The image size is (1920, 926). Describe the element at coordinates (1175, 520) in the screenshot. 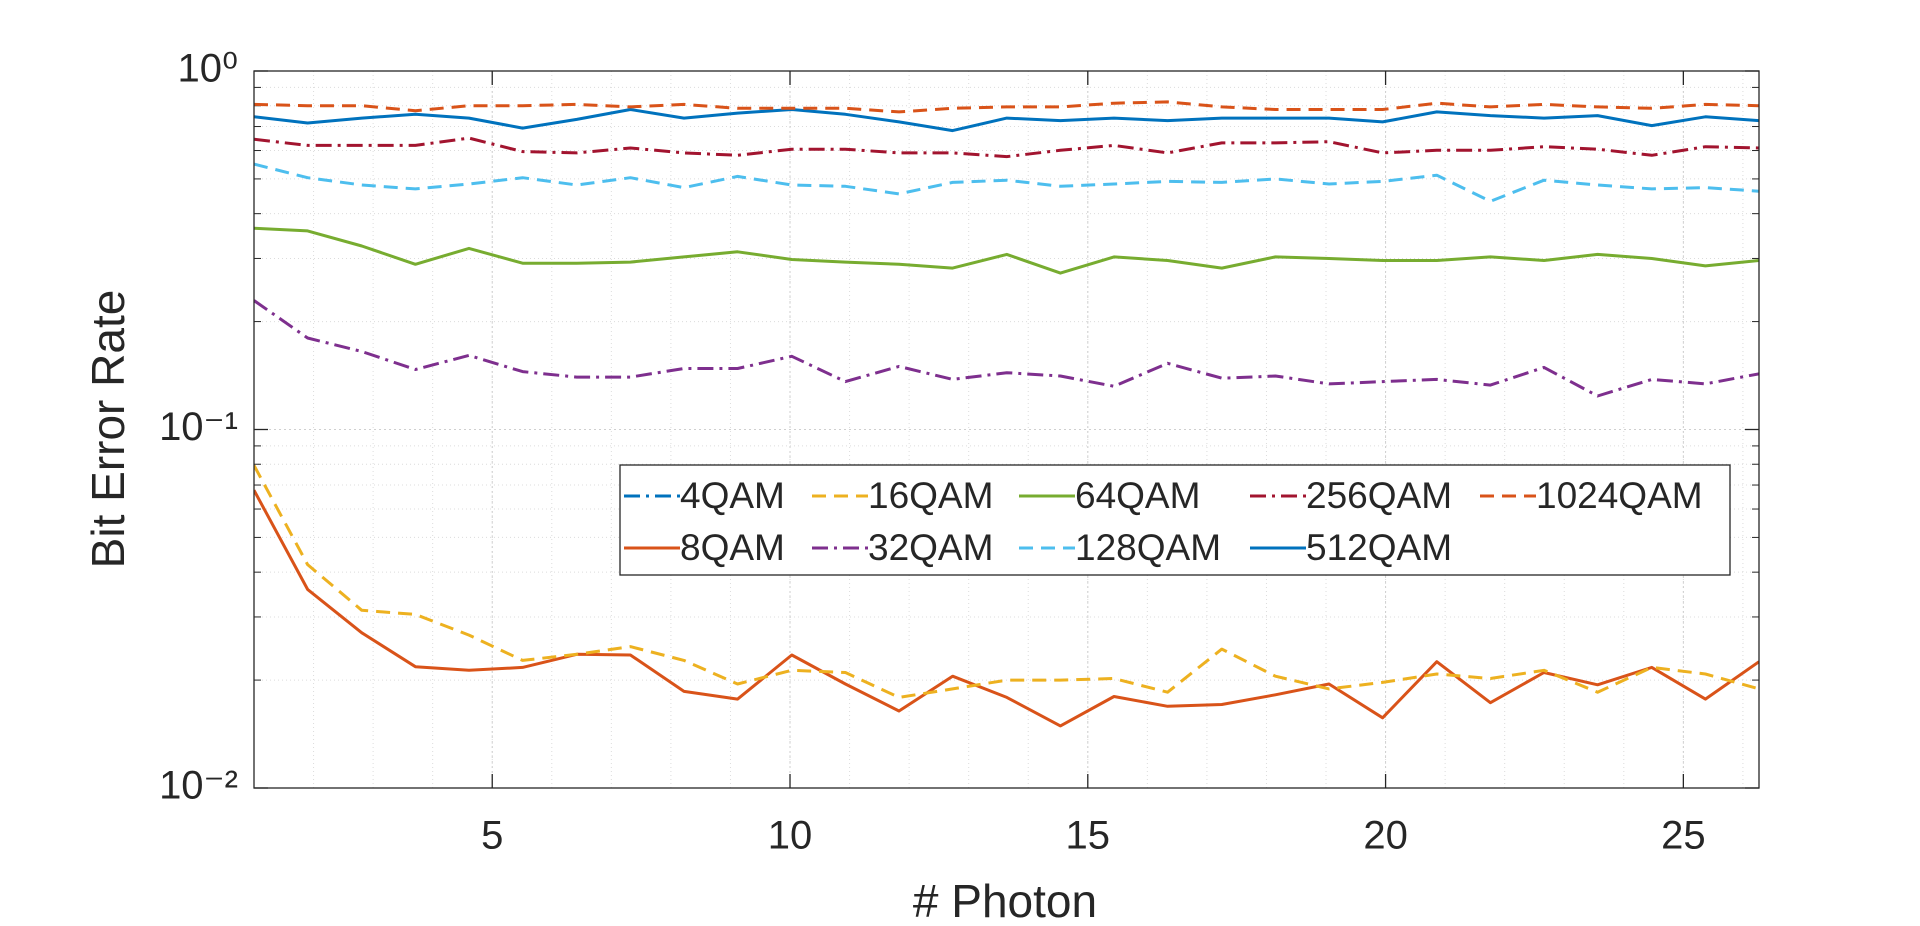

I see `legend-box` at that location.